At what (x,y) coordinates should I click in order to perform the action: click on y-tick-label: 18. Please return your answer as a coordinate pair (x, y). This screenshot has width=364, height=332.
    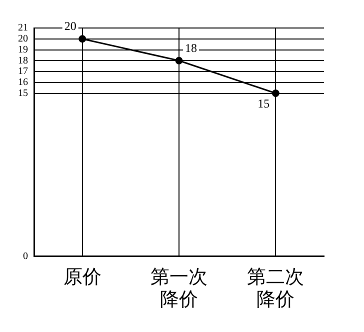
    Looking at the image, I should click on (23, 60).